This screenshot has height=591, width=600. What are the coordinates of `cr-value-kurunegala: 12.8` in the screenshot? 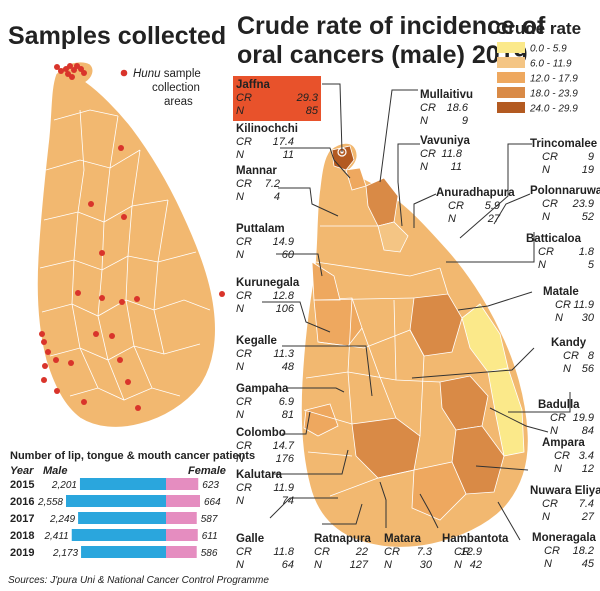 It's located at (284, 296).